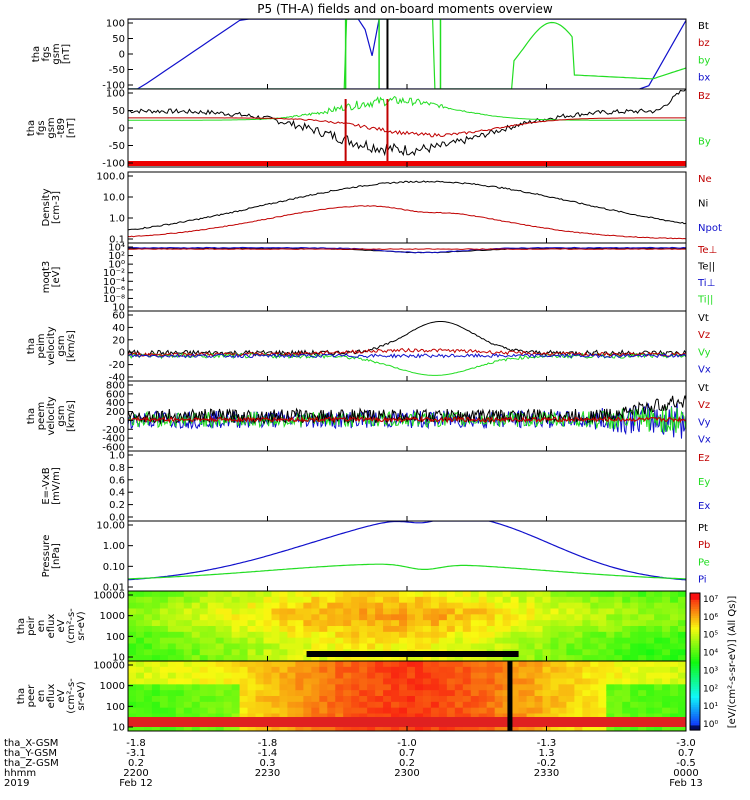 This screenshot has height=800, width=750. I want to click on y-axis-label: E=-VxB, so click(46, 485).